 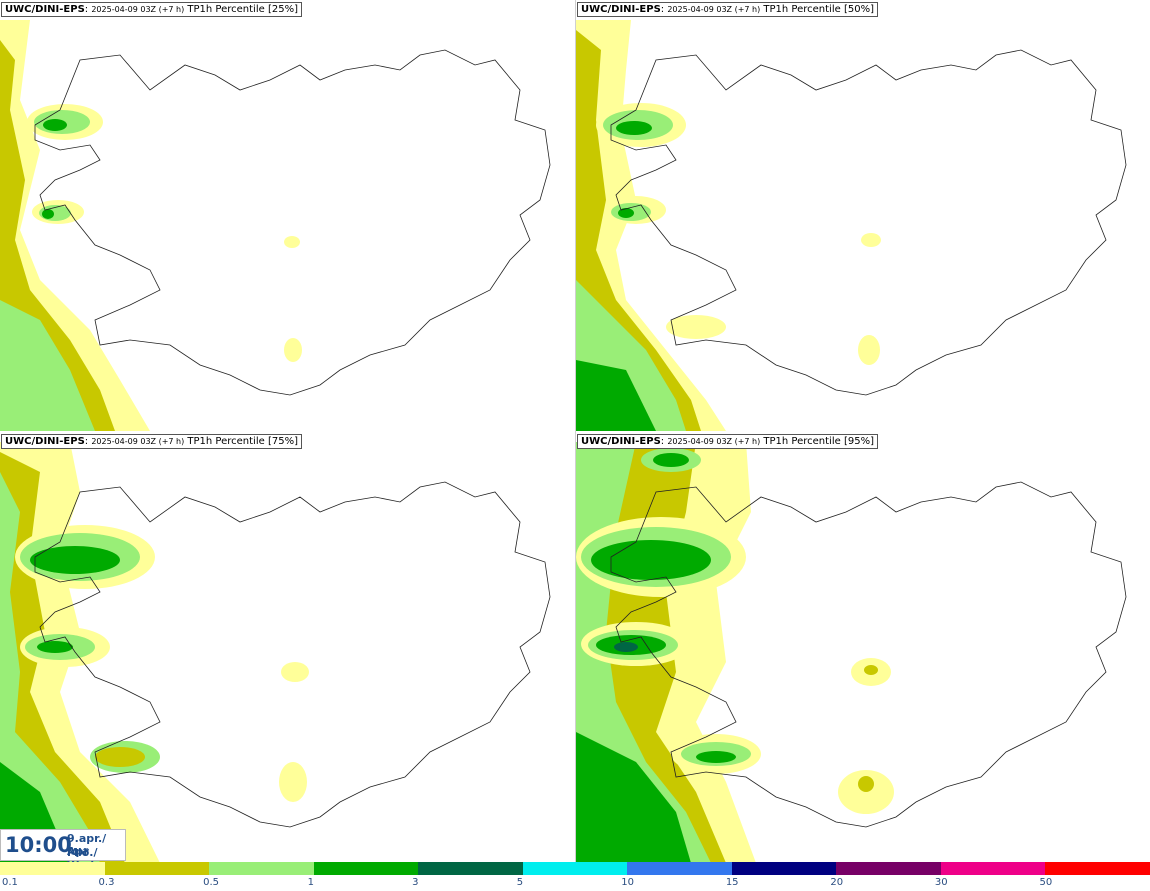 I want to click on legend-label: 1, so click(x=310, y=882).